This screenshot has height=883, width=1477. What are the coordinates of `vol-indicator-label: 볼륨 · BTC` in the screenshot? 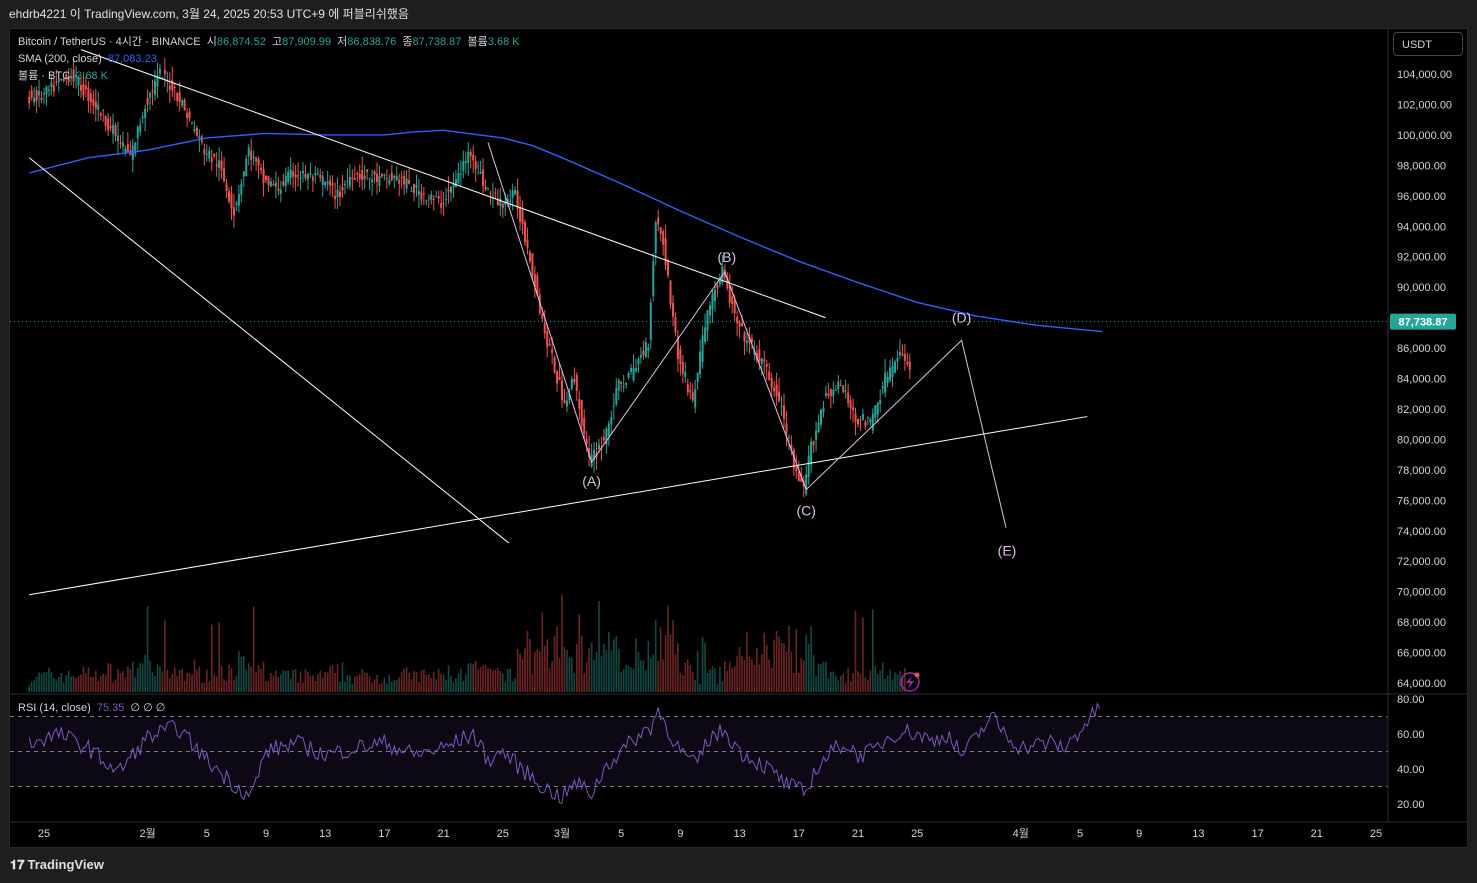 It's located at (44, 76).